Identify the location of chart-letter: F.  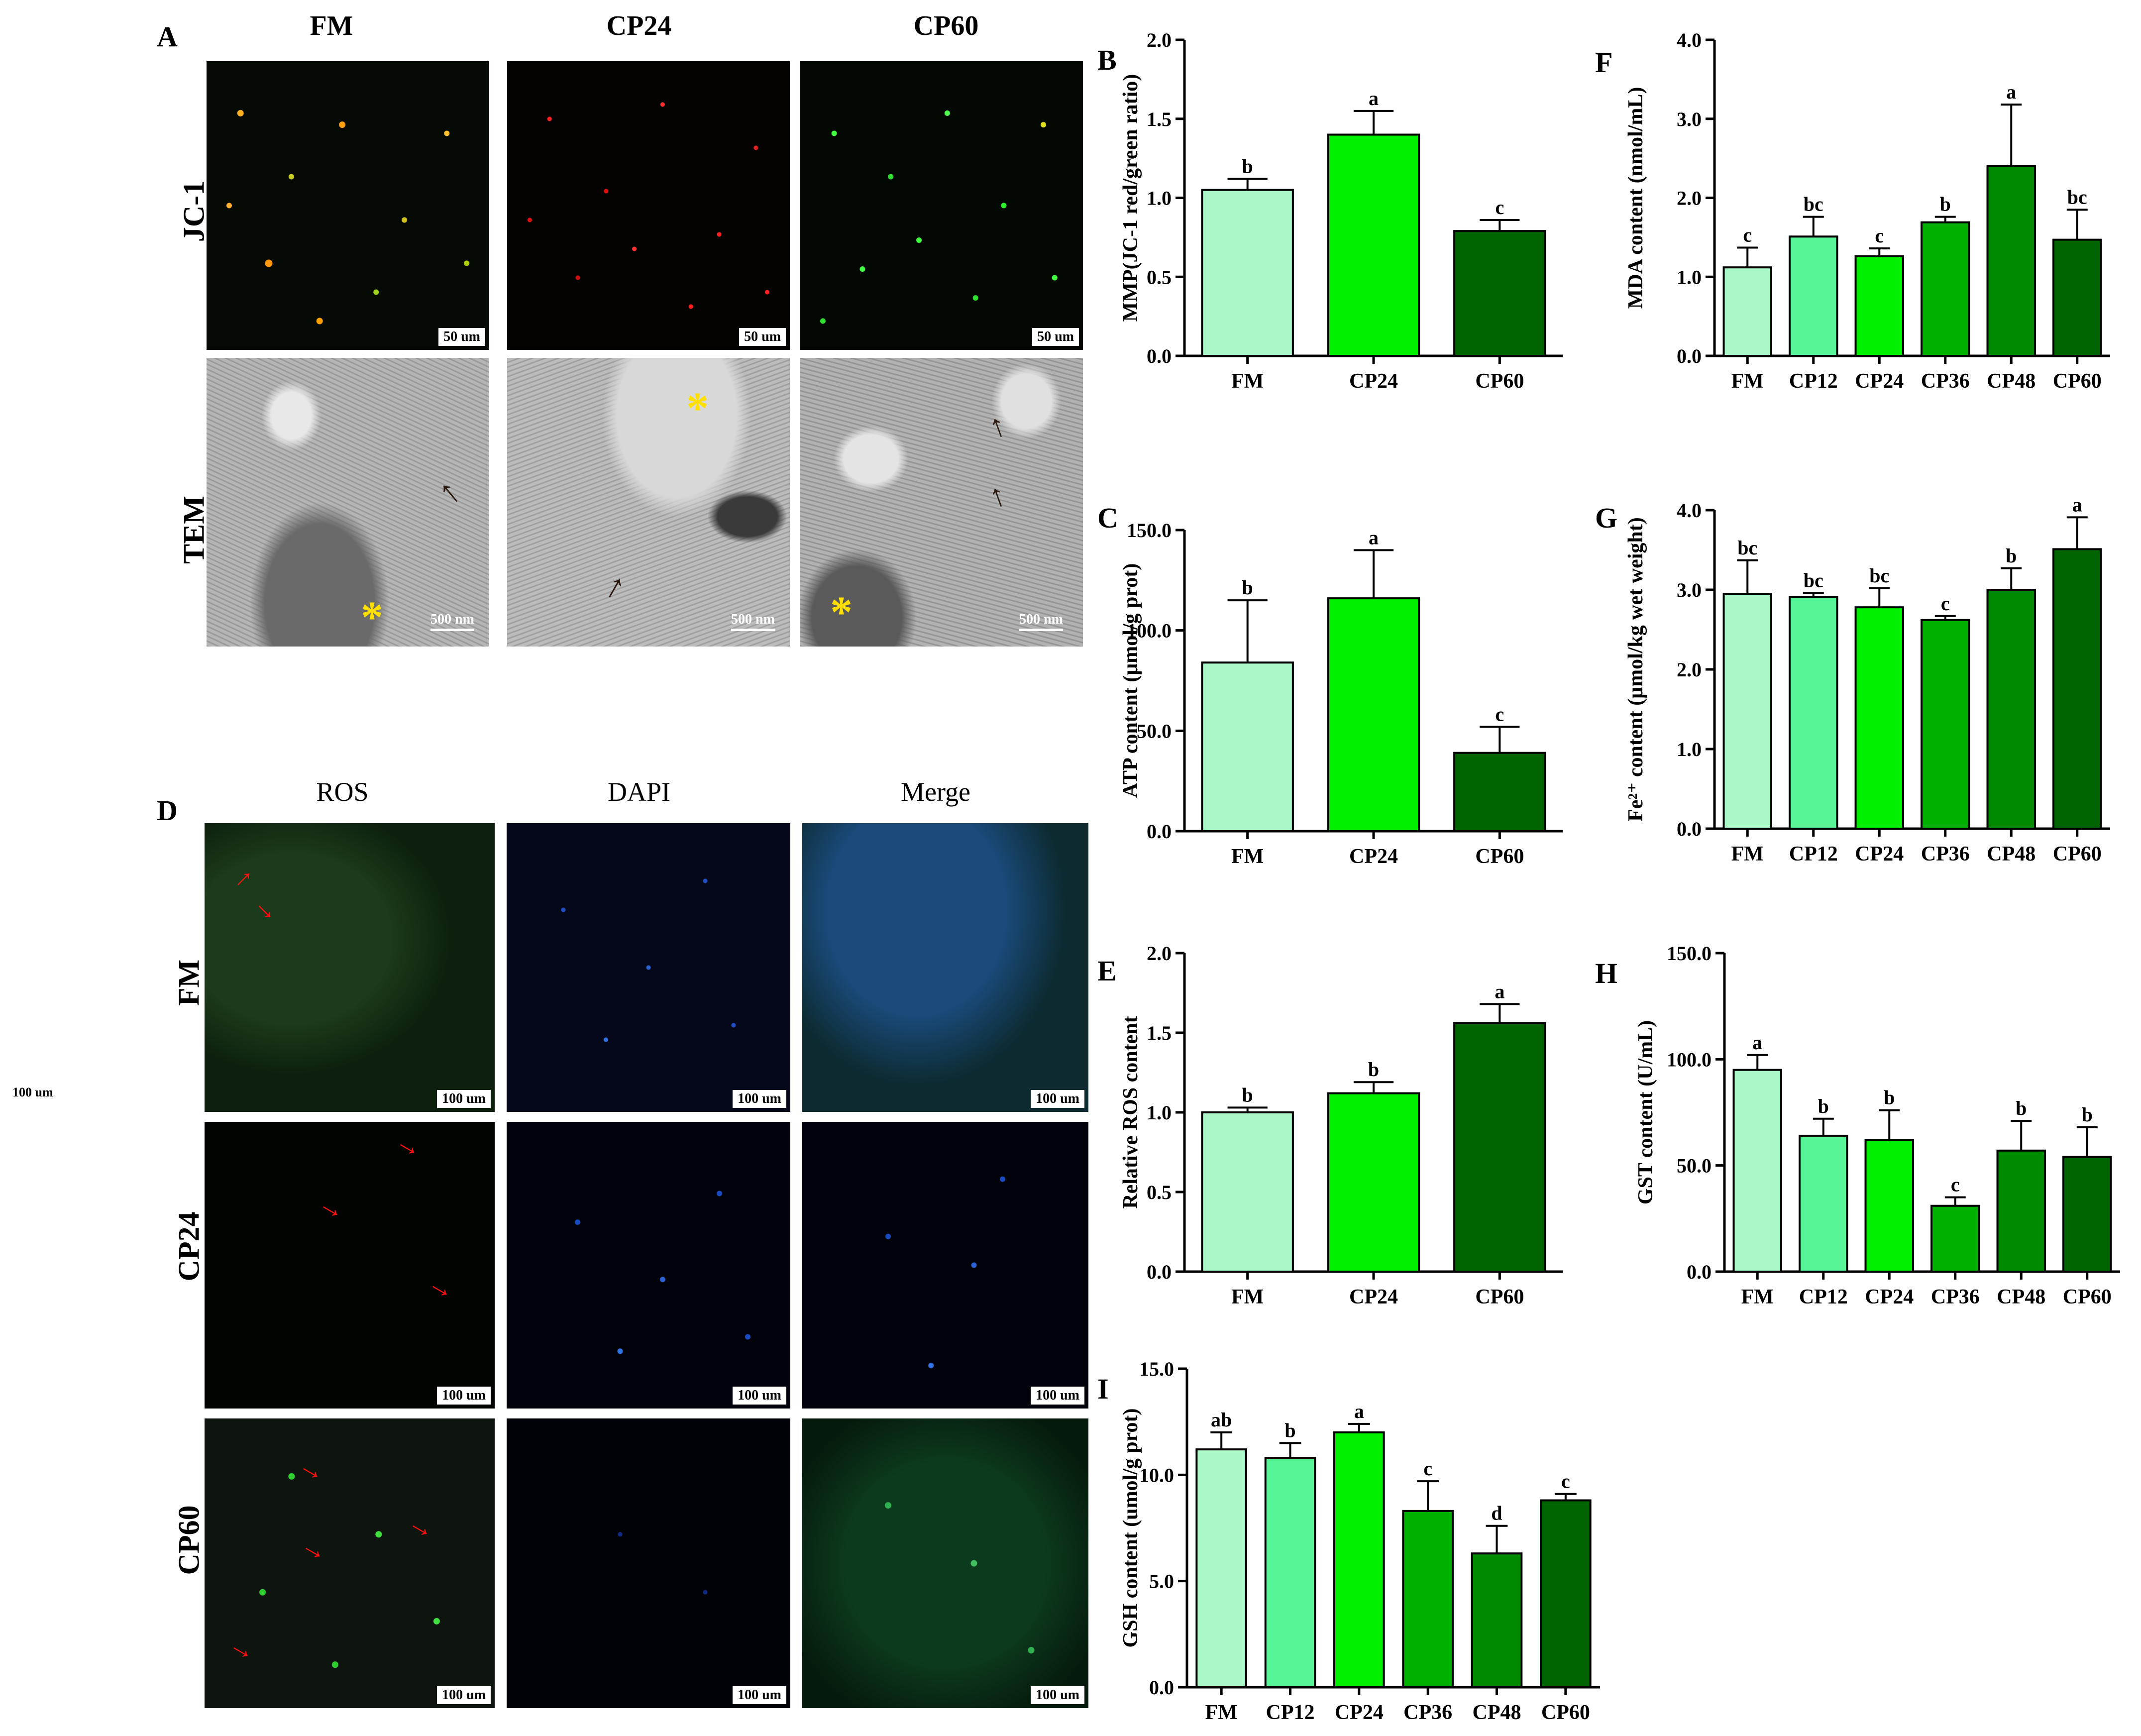
(1603, 63).